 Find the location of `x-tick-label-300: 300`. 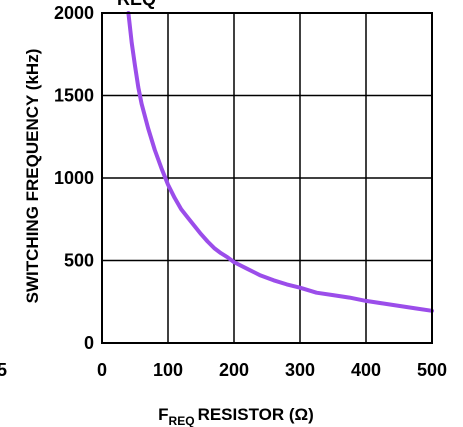

x-tick-label-300: 300 is located at coordinates (300, 370).